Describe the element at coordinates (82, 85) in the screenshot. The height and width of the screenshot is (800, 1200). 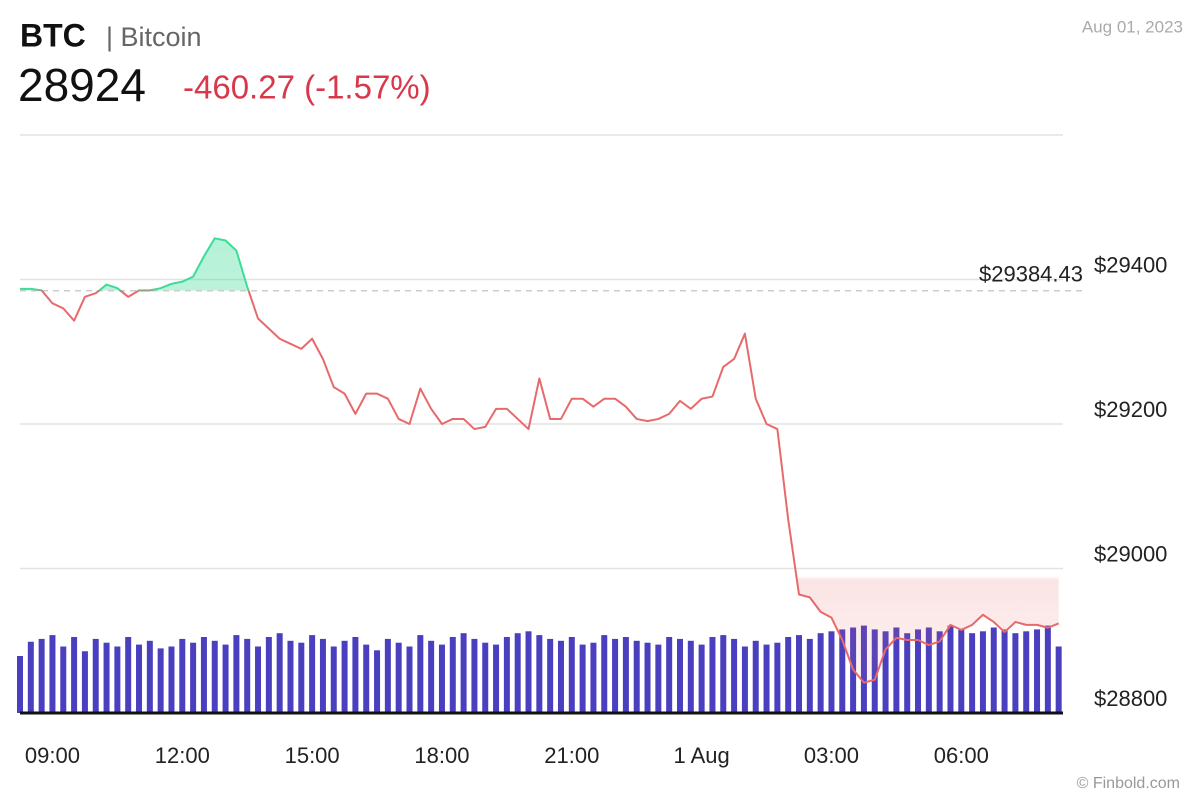
I see `price: 28924` at that location.